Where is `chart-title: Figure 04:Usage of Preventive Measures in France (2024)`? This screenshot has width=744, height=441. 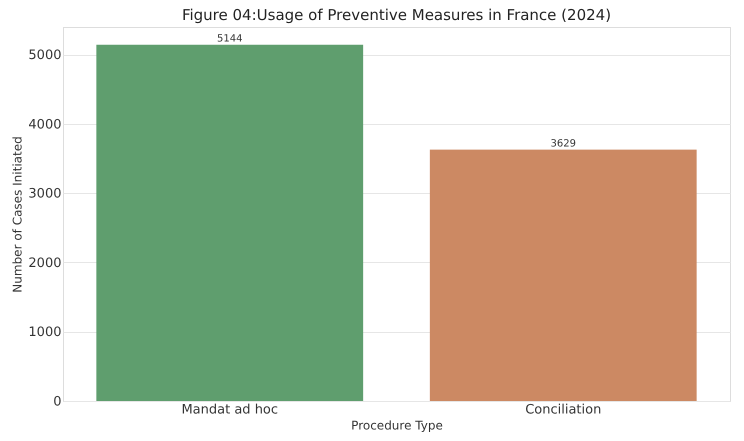 chart-title: Figure 04:Usage of Preventive Measures in France (2024) is located at coordinates (397, 15).